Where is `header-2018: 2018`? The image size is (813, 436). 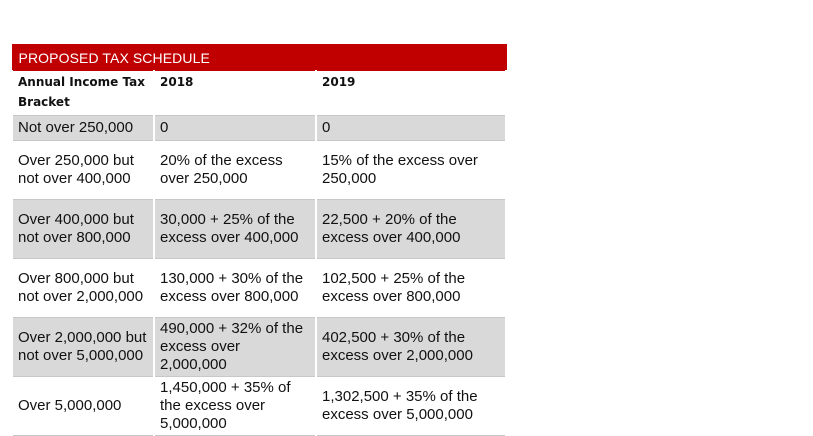
header-2018: 2018 is located at coordinates (235, 93).